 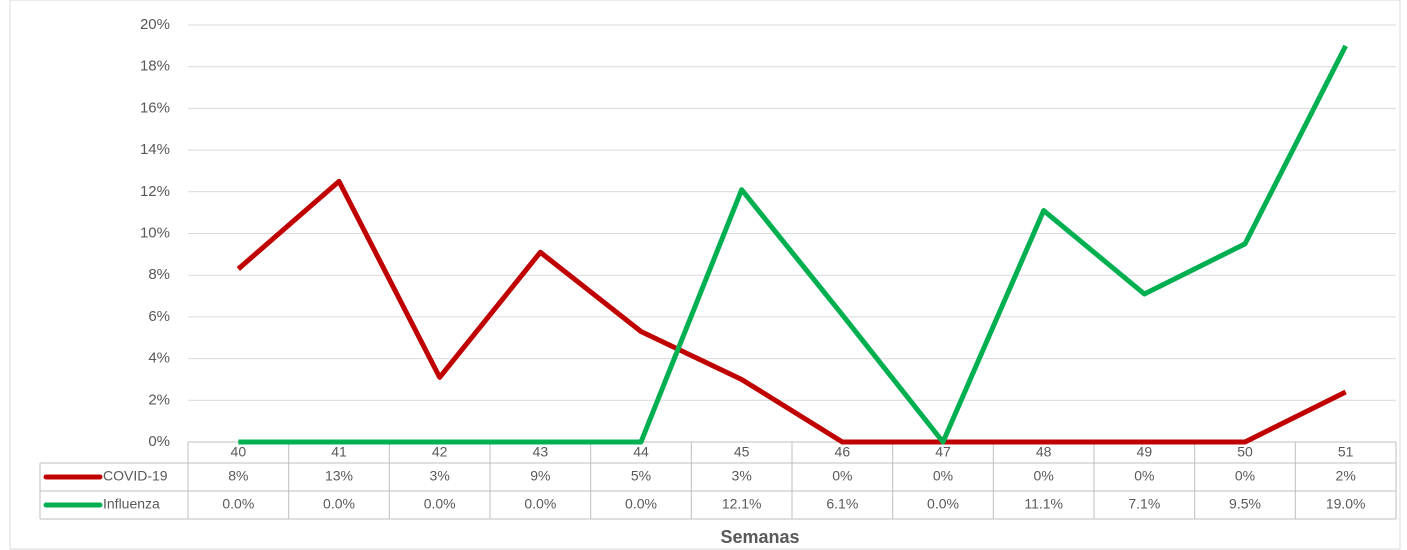 I want to click on legend-label: COVID-19, so click(x=135, y=476).